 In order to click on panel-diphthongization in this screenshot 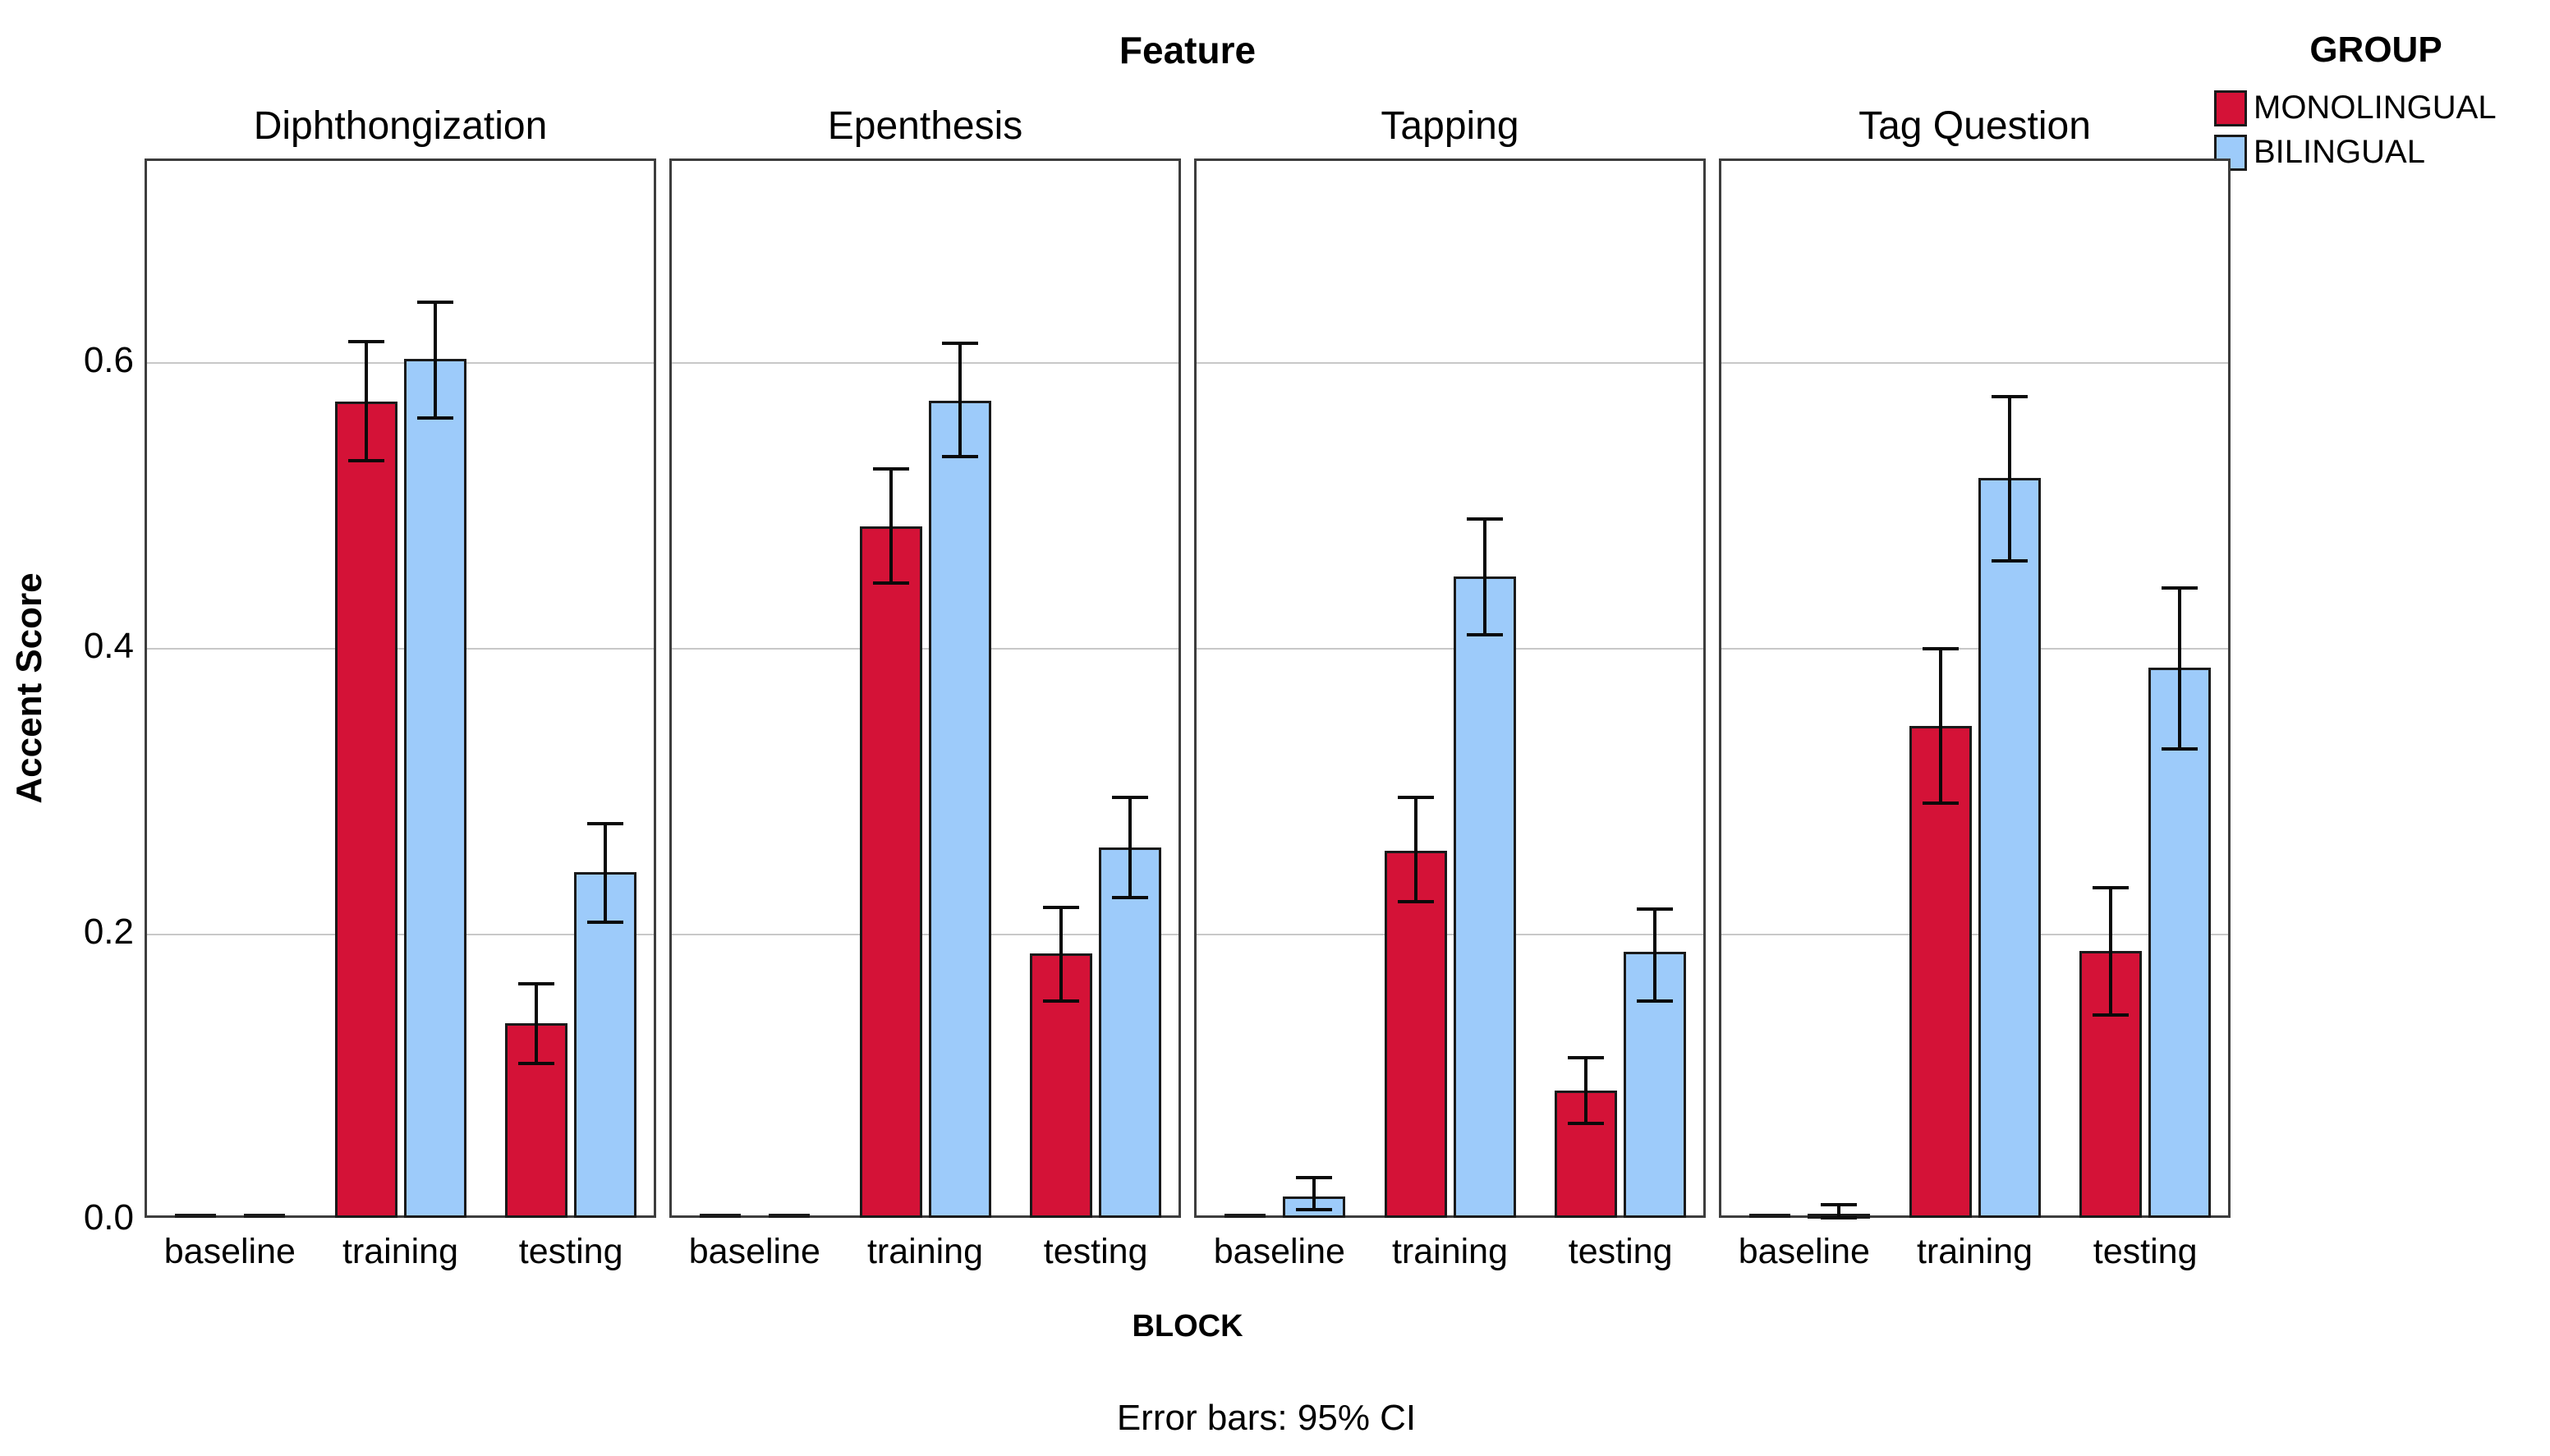, I will do `click(400, 688)`.